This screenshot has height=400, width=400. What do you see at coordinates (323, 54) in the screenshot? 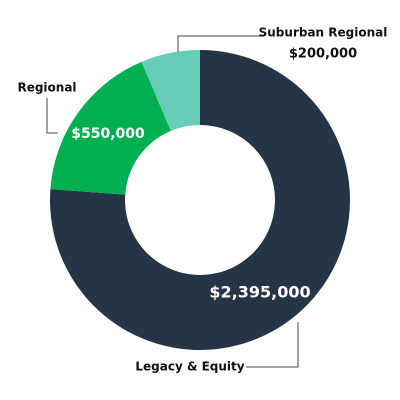
I see `value-label: $200,000` at bounding box center [323, 54].